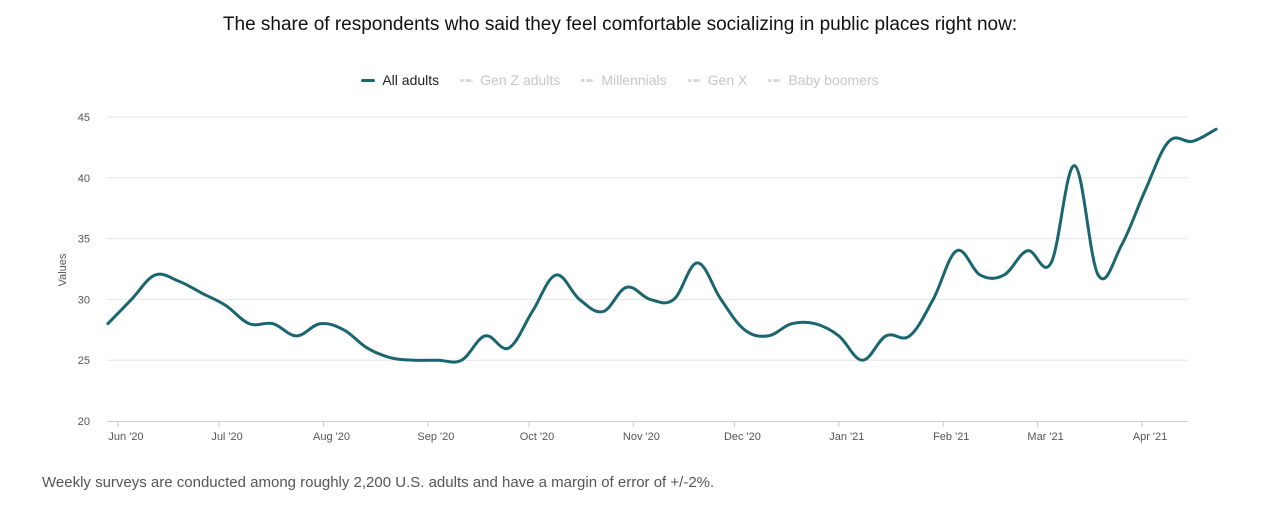 The width and height of the screenshot is (1271, 524). I want to click on x-tick-label: Nov '20, so click(641, 437).